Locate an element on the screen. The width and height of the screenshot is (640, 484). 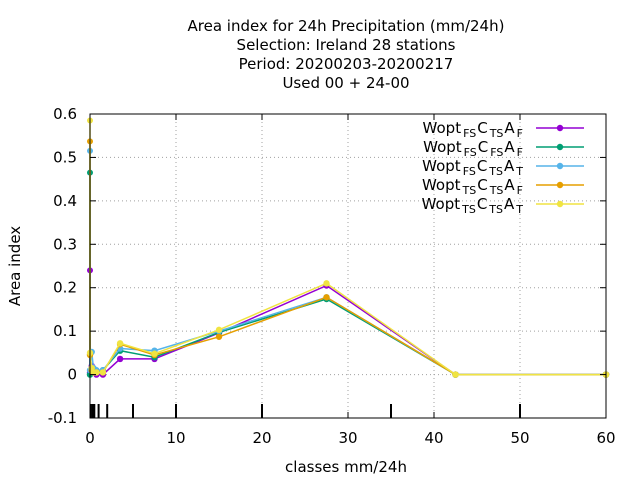
x-tick-label-40: 40 is located at coordinates (433, 438).